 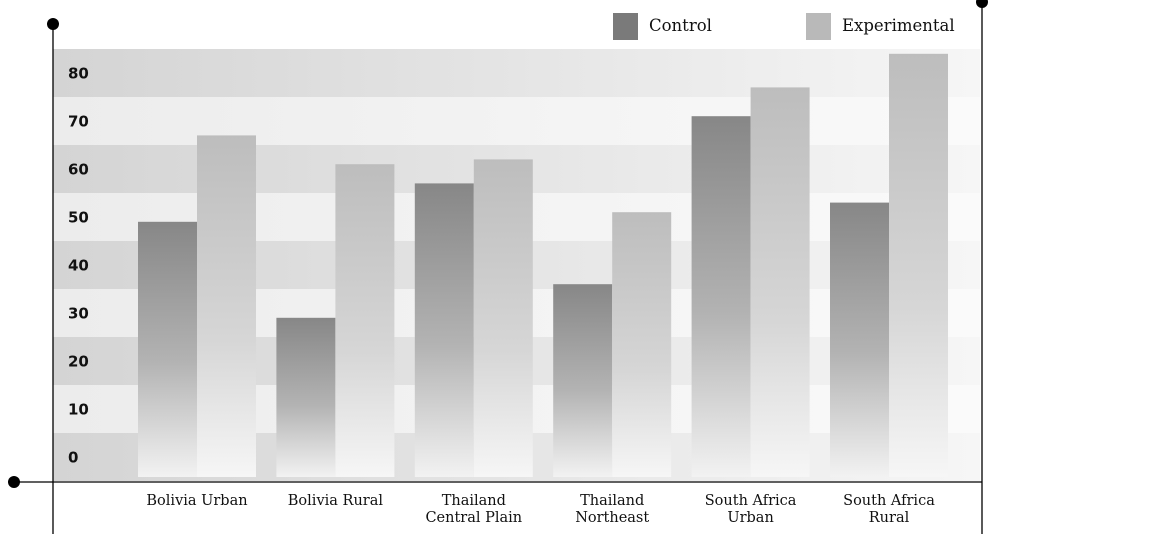 I want to click on x-category-label: Bolivia Rural, so click(x=336, y=501).